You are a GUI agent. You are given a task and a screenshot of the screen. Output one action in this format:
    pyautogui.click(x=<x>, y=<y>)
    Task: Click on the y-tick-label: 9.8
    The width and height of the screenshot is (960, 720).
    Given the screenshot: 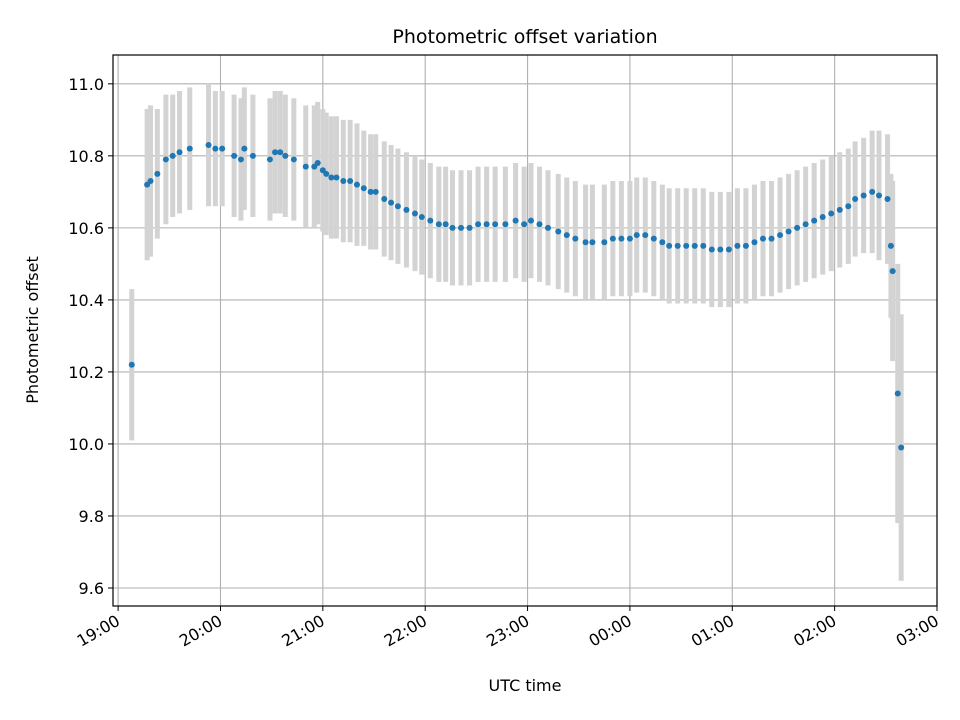 What is the action you would take?
    pyautogui.click(x=91, y=516)
    